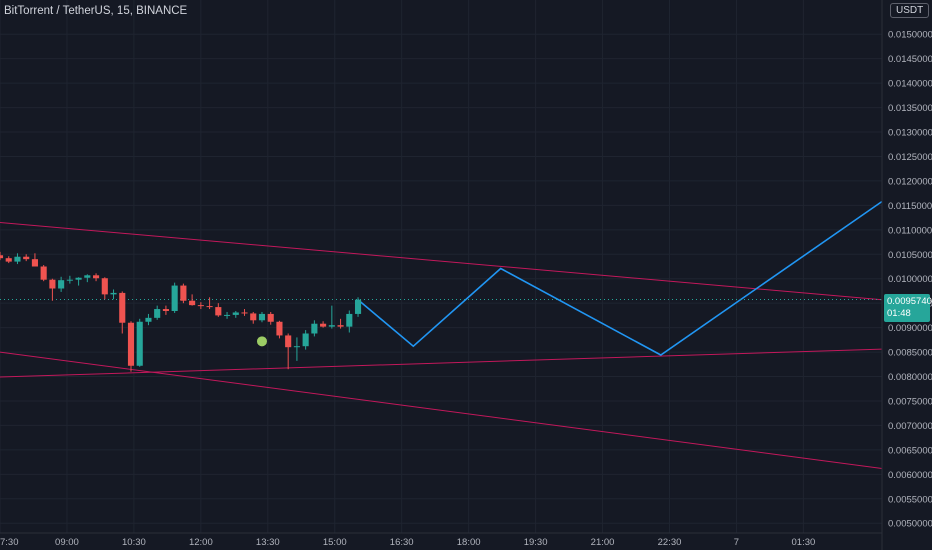 This screenshot has width=932, height=550. Describe the element at coordinates (402, 542) in the screenshot. I see `x-tick-label: 16:30` at that location.